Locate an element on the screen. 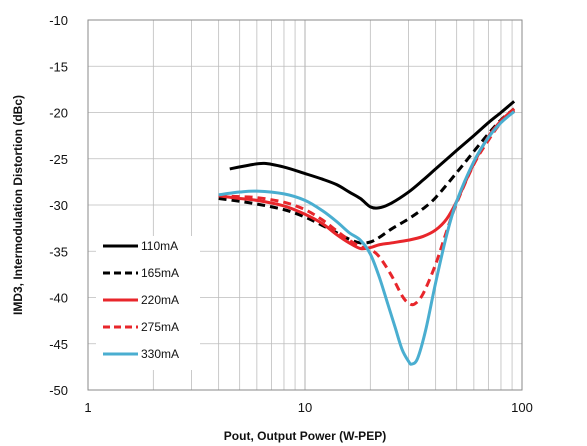 This screenshot has width=587, height=446. legend-label-165ma: 165mA is located at coordinates (160, 273).